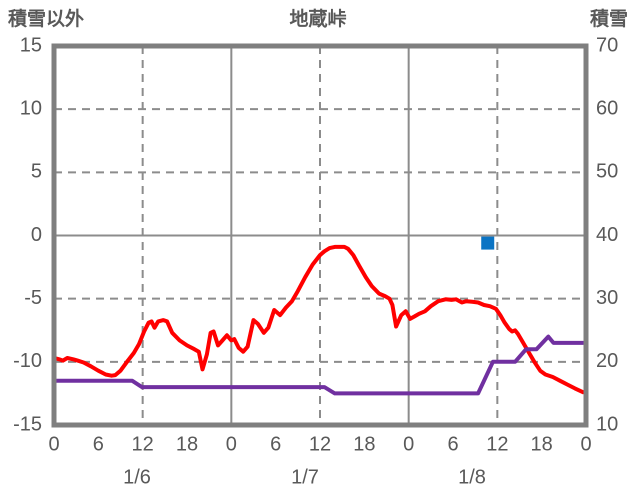 This screenshot has height=501, width=636. Describe the element at coordinates (607, 172) in the screenshot. I see `right-axis-tick-label: 50` at that location.